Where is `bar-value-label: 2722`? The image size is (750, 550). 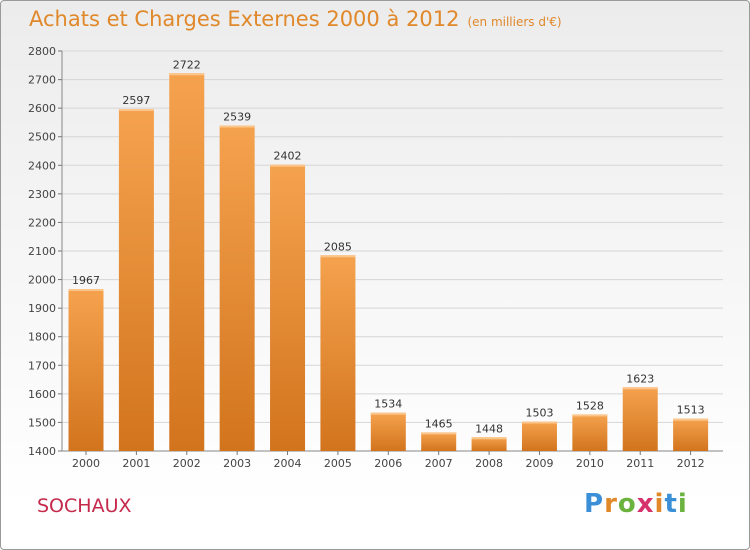
bar-value-label: 2722 is located at coordinates (187, 64).